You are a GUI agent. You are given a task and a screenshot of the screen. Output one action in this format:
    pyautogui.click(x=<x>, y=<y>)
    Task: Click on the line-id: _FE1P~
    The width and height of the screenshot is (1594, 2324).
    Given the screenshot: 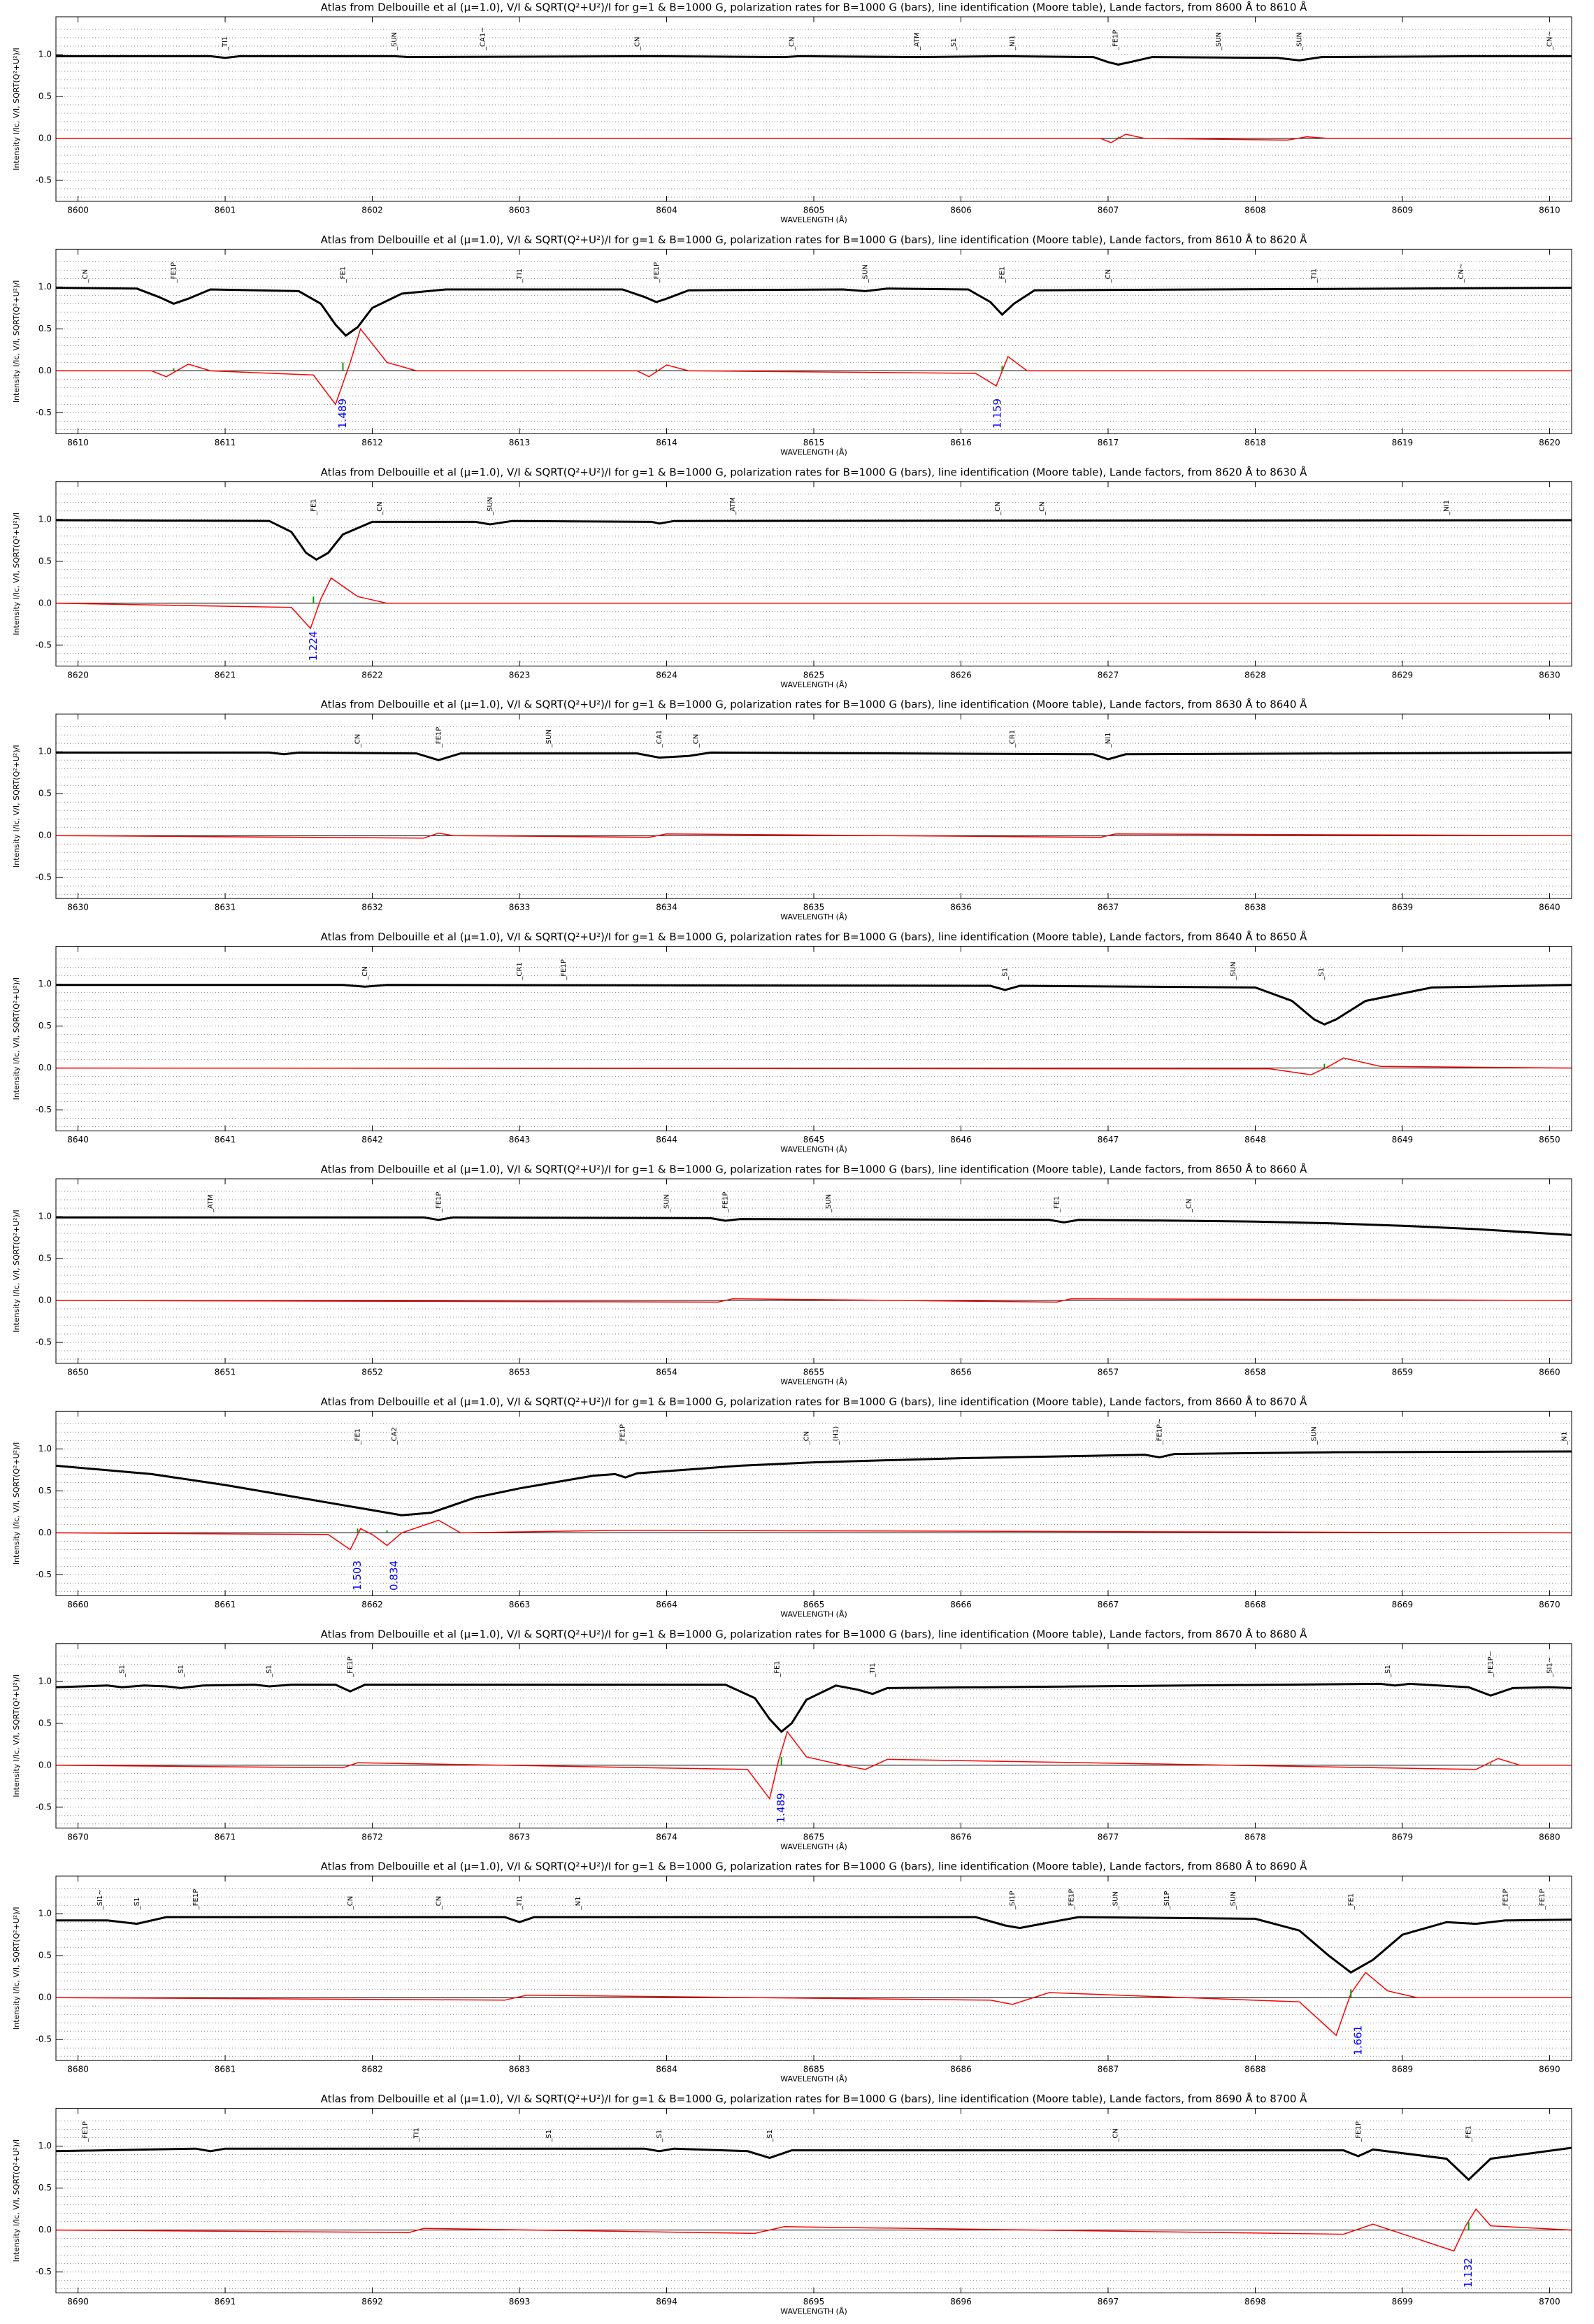 What is the action you would take?
    pyautogui.click(x=1160, y=1432)
    